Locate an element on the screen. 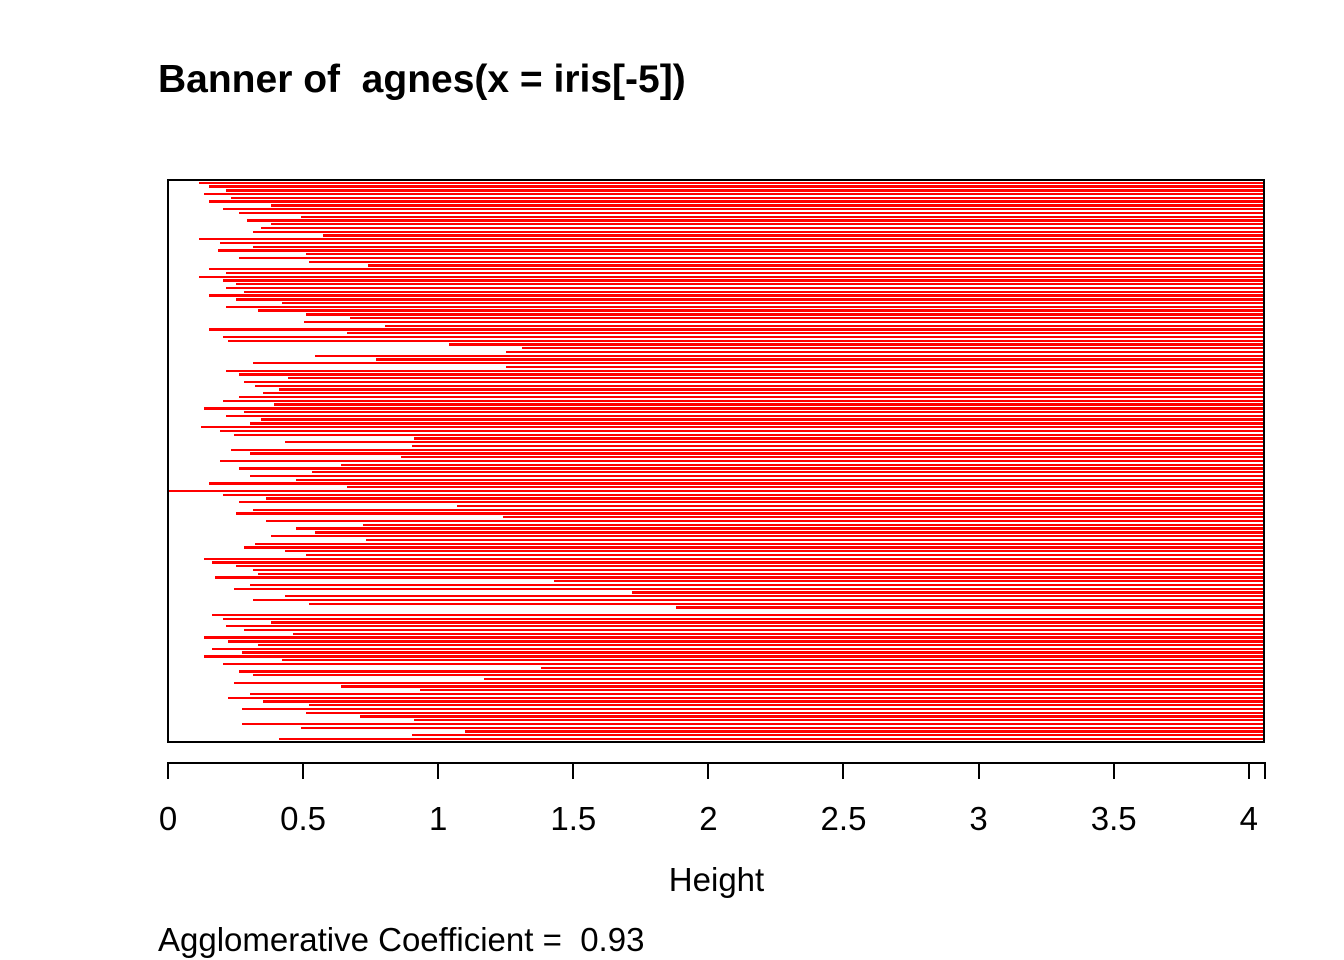 This screenshot has height=960, width=1344. chart-title: Banner of agnes(x = iris[-5]) is located at coordinates (422, 79).